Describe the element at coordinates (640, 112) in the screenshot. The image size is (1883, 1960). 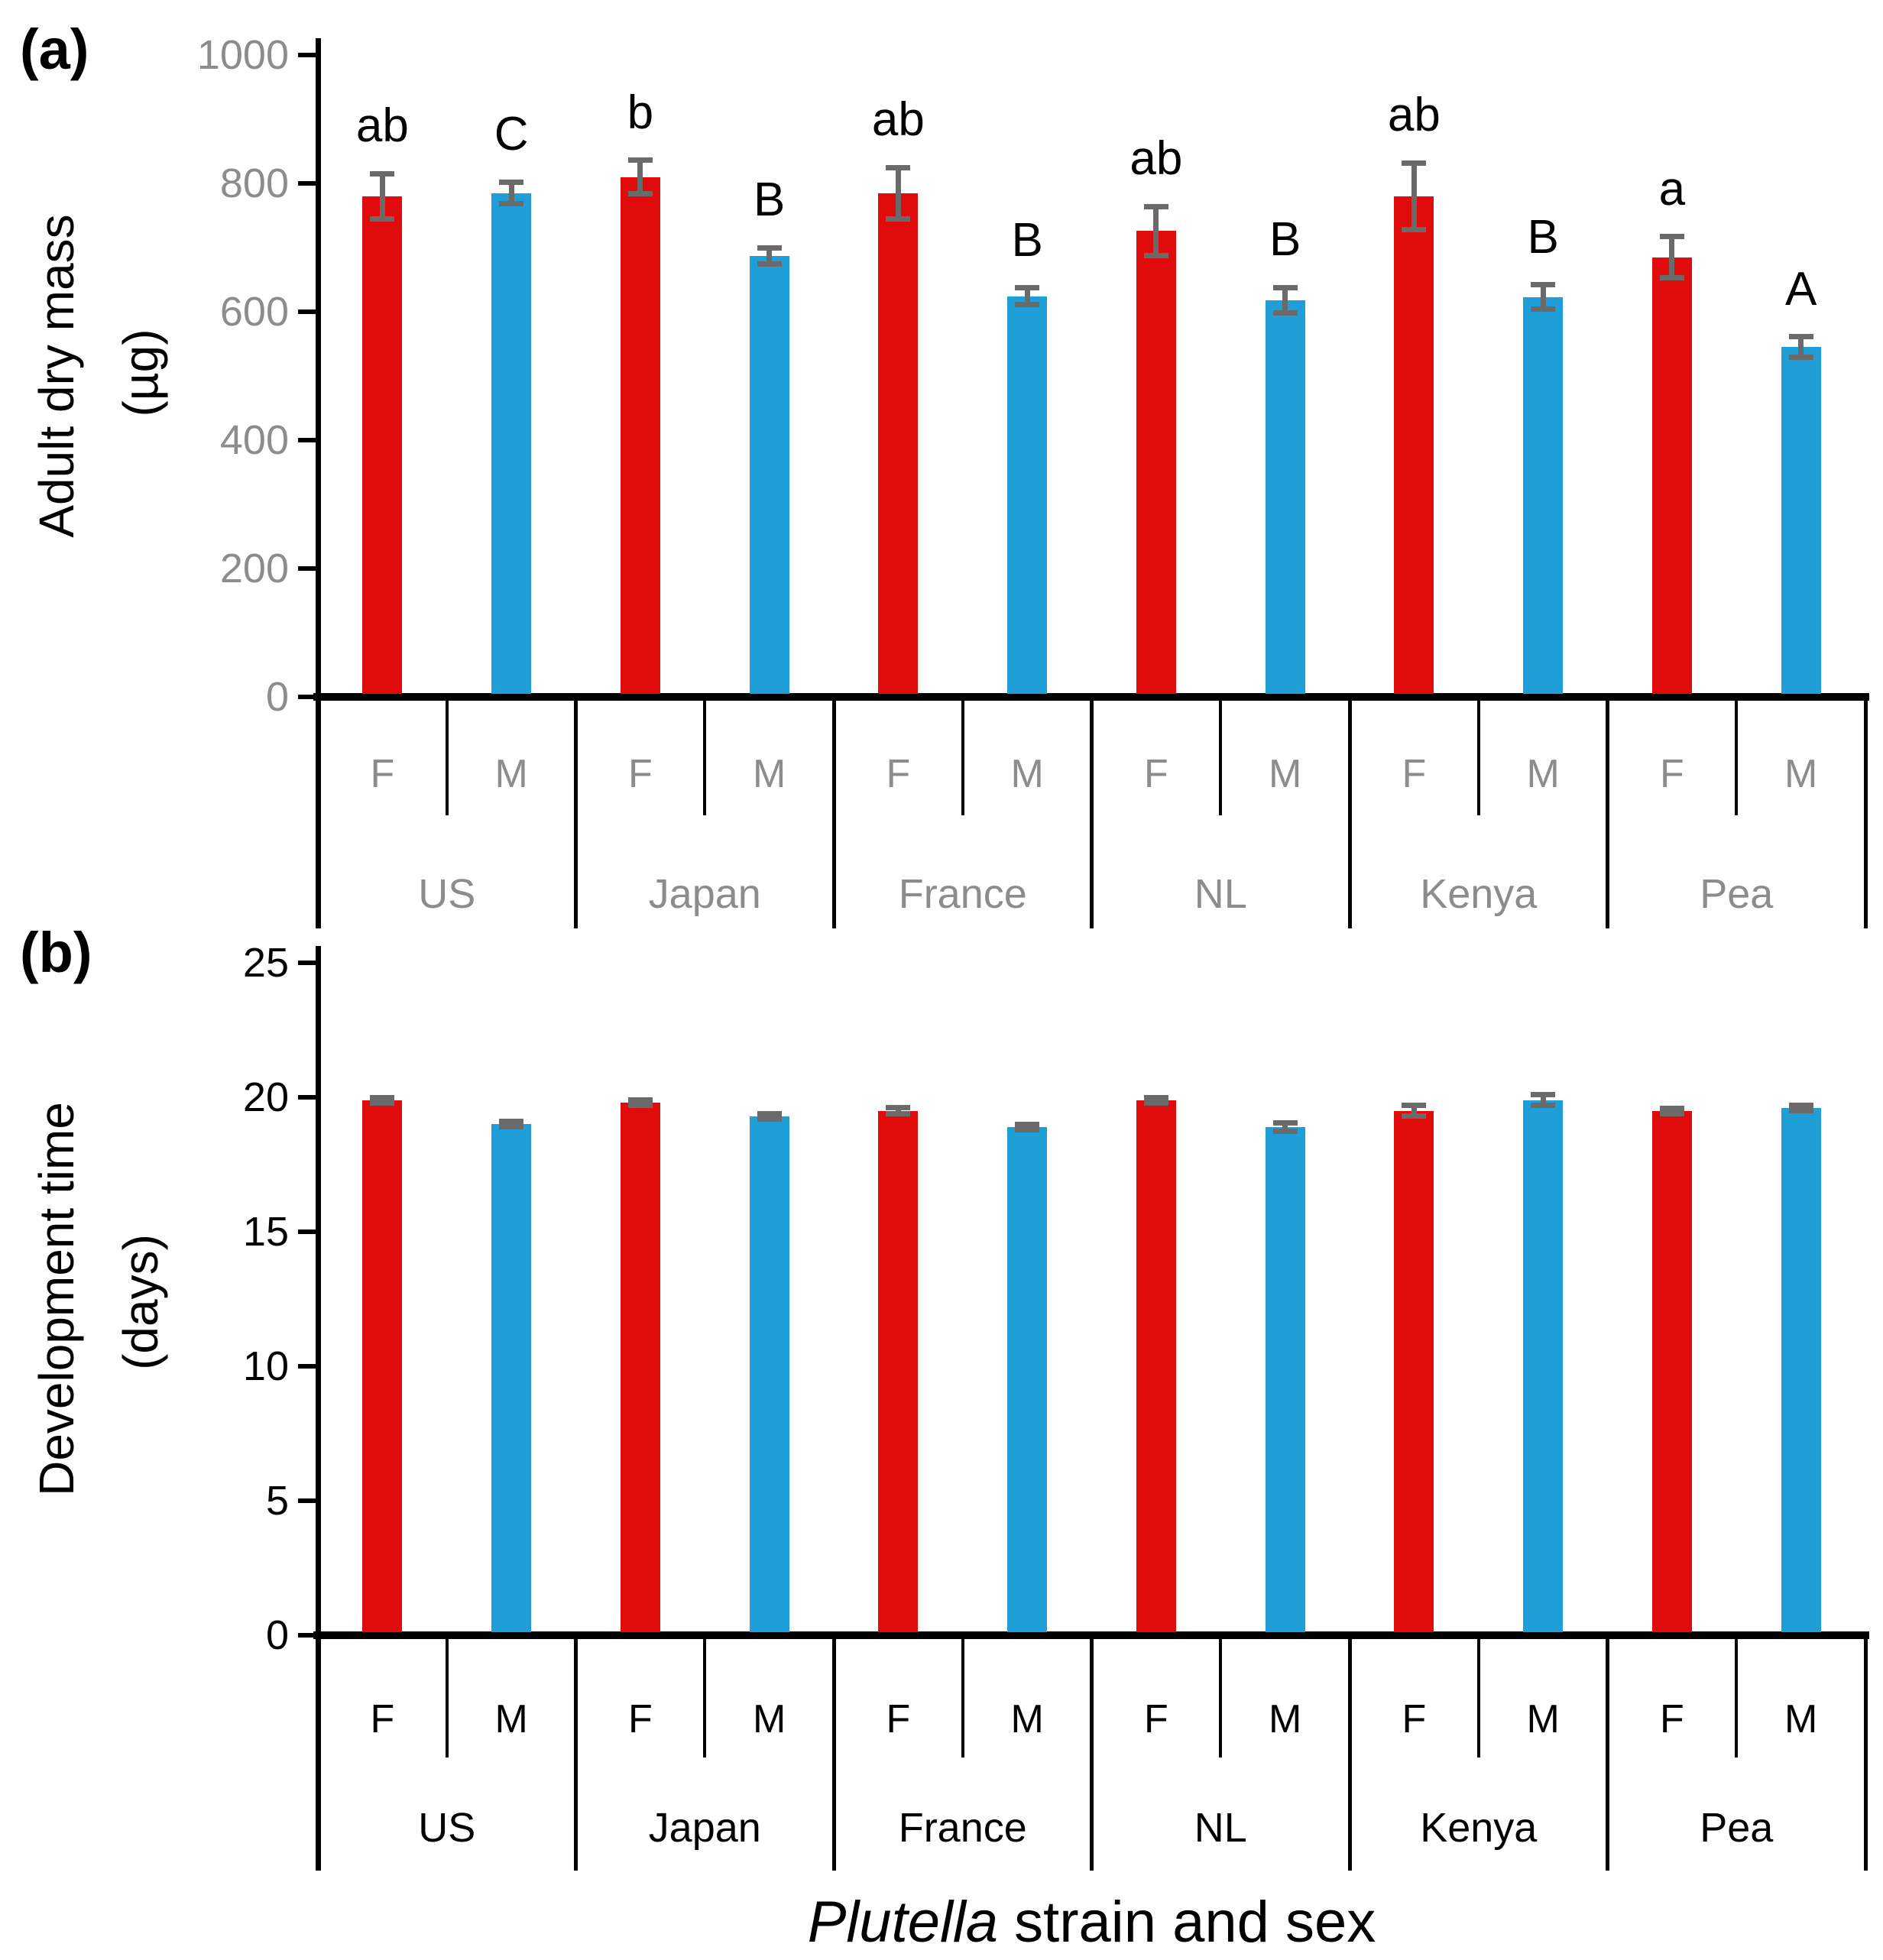
I see `sig-letter-japan-f: b` at that location.